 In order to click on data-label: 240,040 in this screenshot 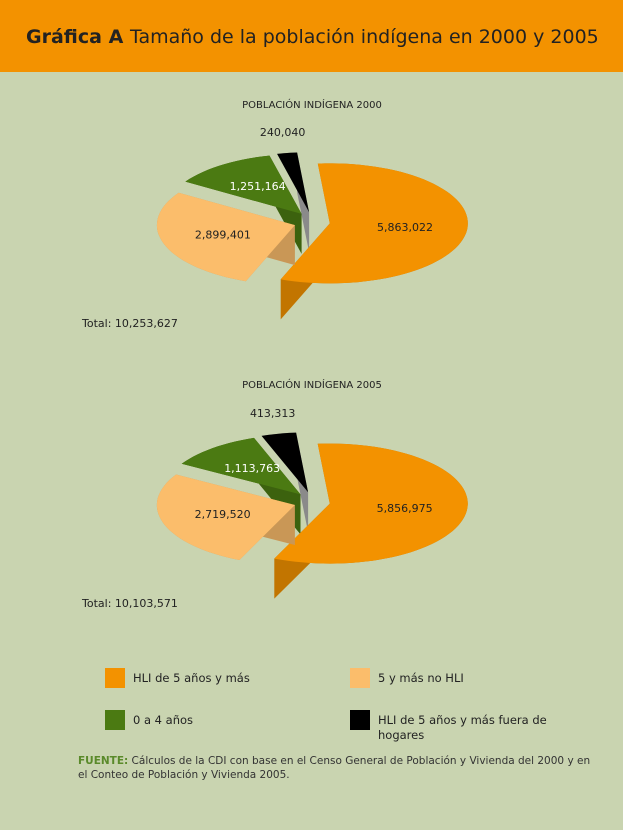, I will do `click(283, 132)`.